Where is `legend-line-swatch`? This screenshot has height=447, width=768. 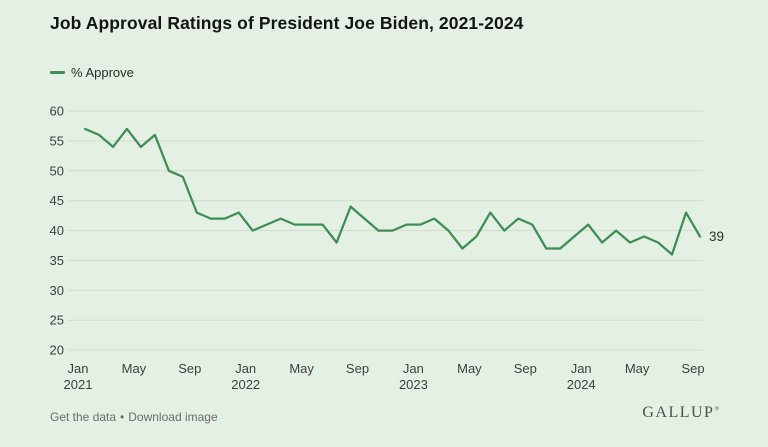 legend-line-swatch is located at coordinates (57, 72).